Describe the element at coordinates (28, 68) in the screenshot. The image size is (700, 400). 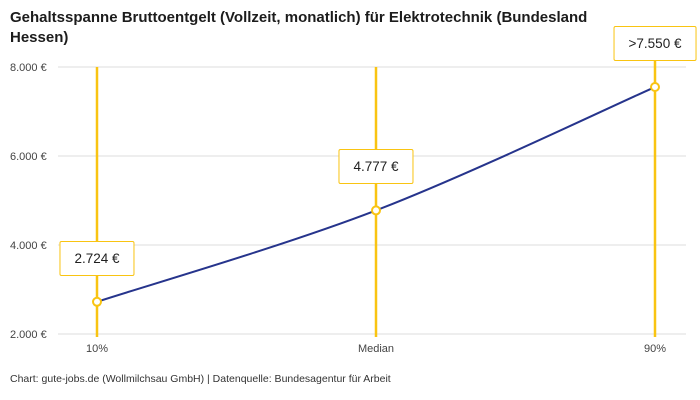
I see `y-tick-label: 8.000 €` at that location.